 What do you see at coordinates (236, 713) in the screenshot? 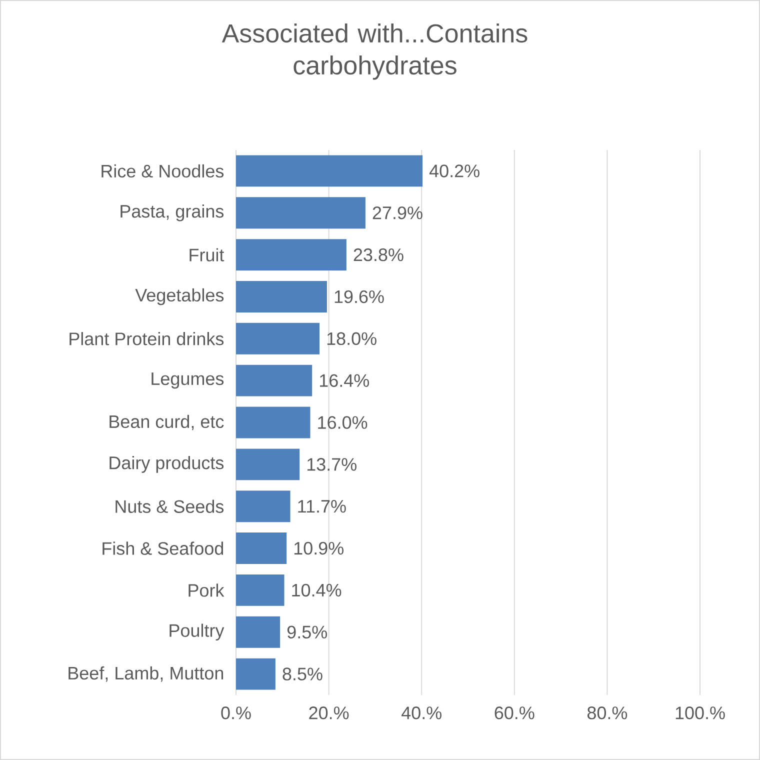
I see `x-tick-label: 0.%` at bounding box center [236, 713].